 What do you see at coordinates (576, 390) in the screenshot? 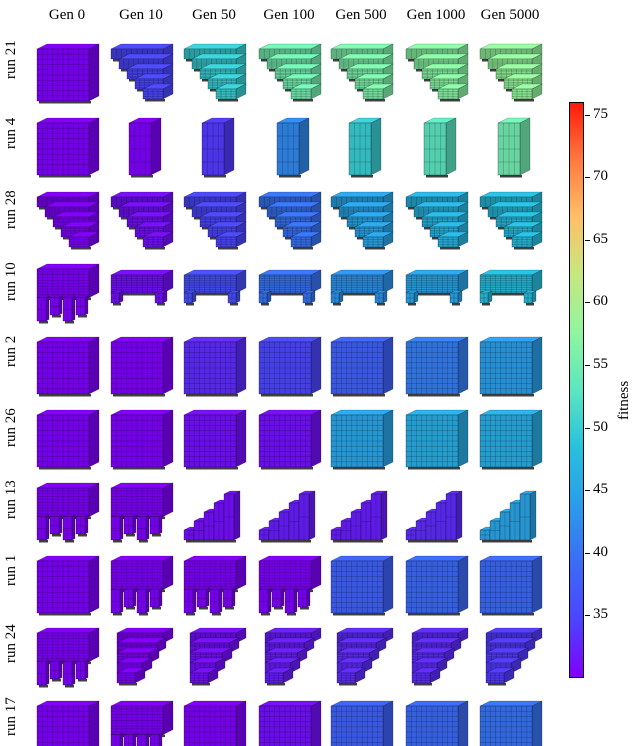
I see `fitness-colorbar` at bounding box center [576, 390].